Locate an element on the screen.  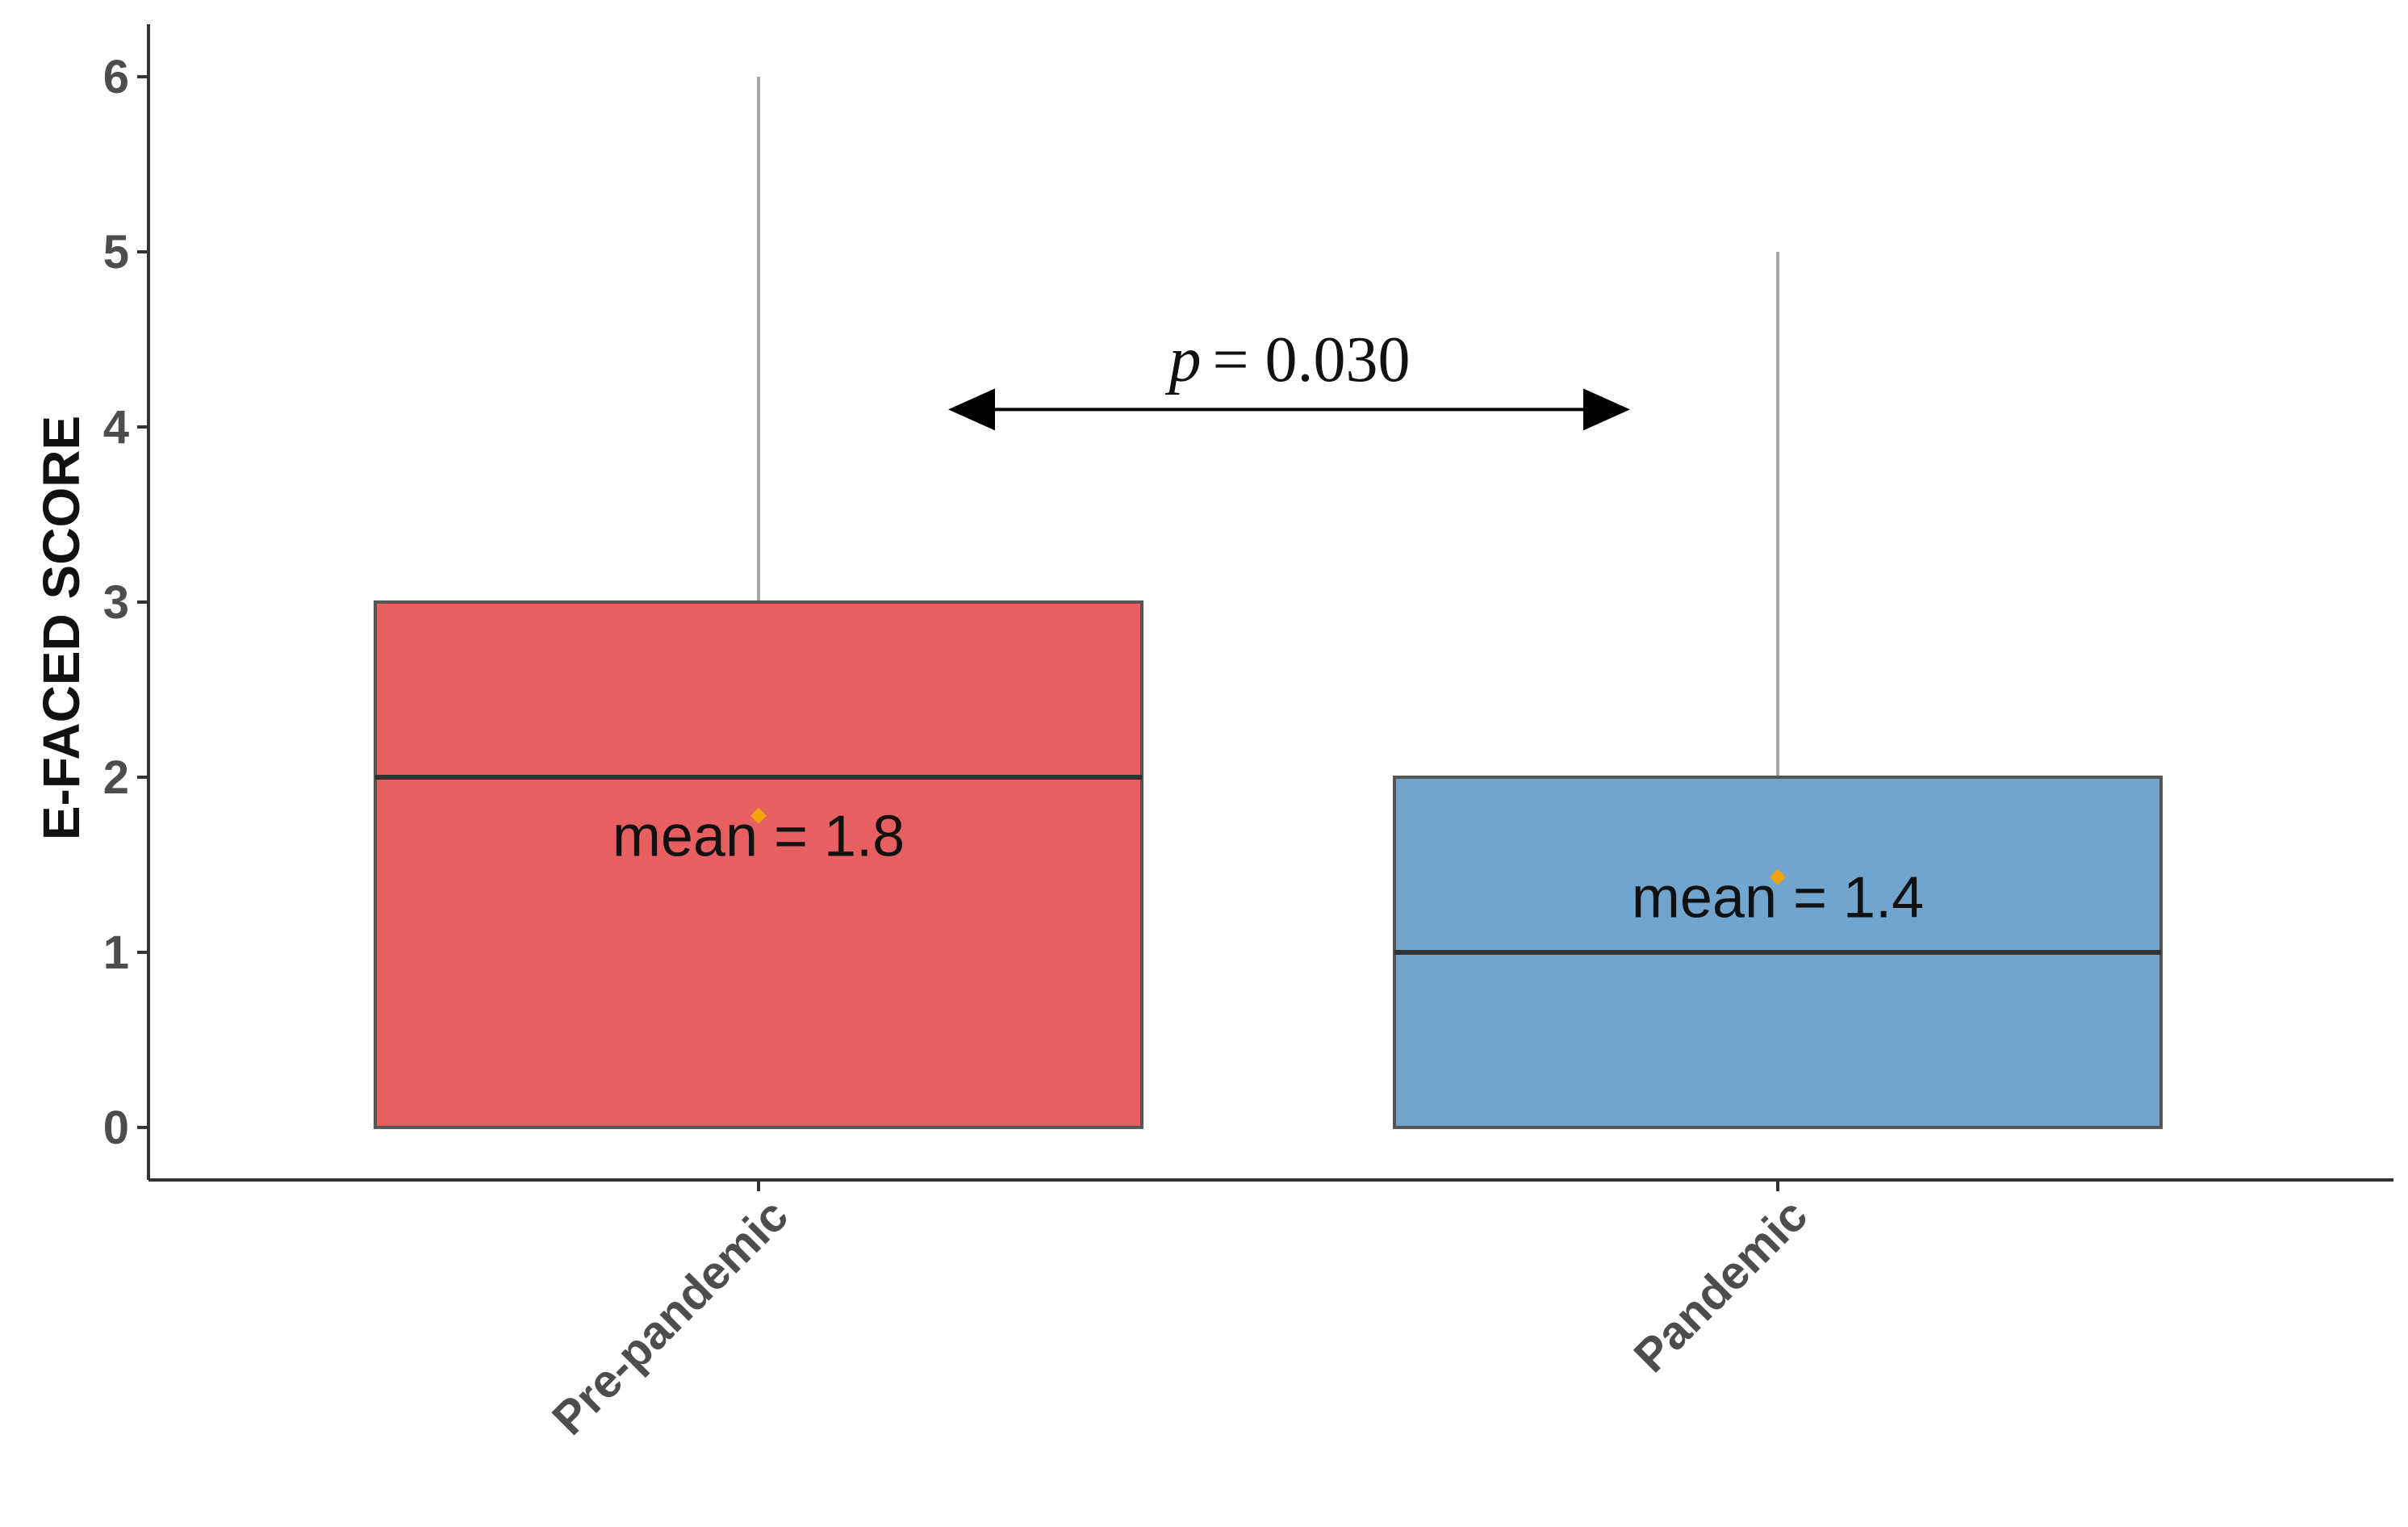
box-pre-pandemic is located at coordinates (758, 864).